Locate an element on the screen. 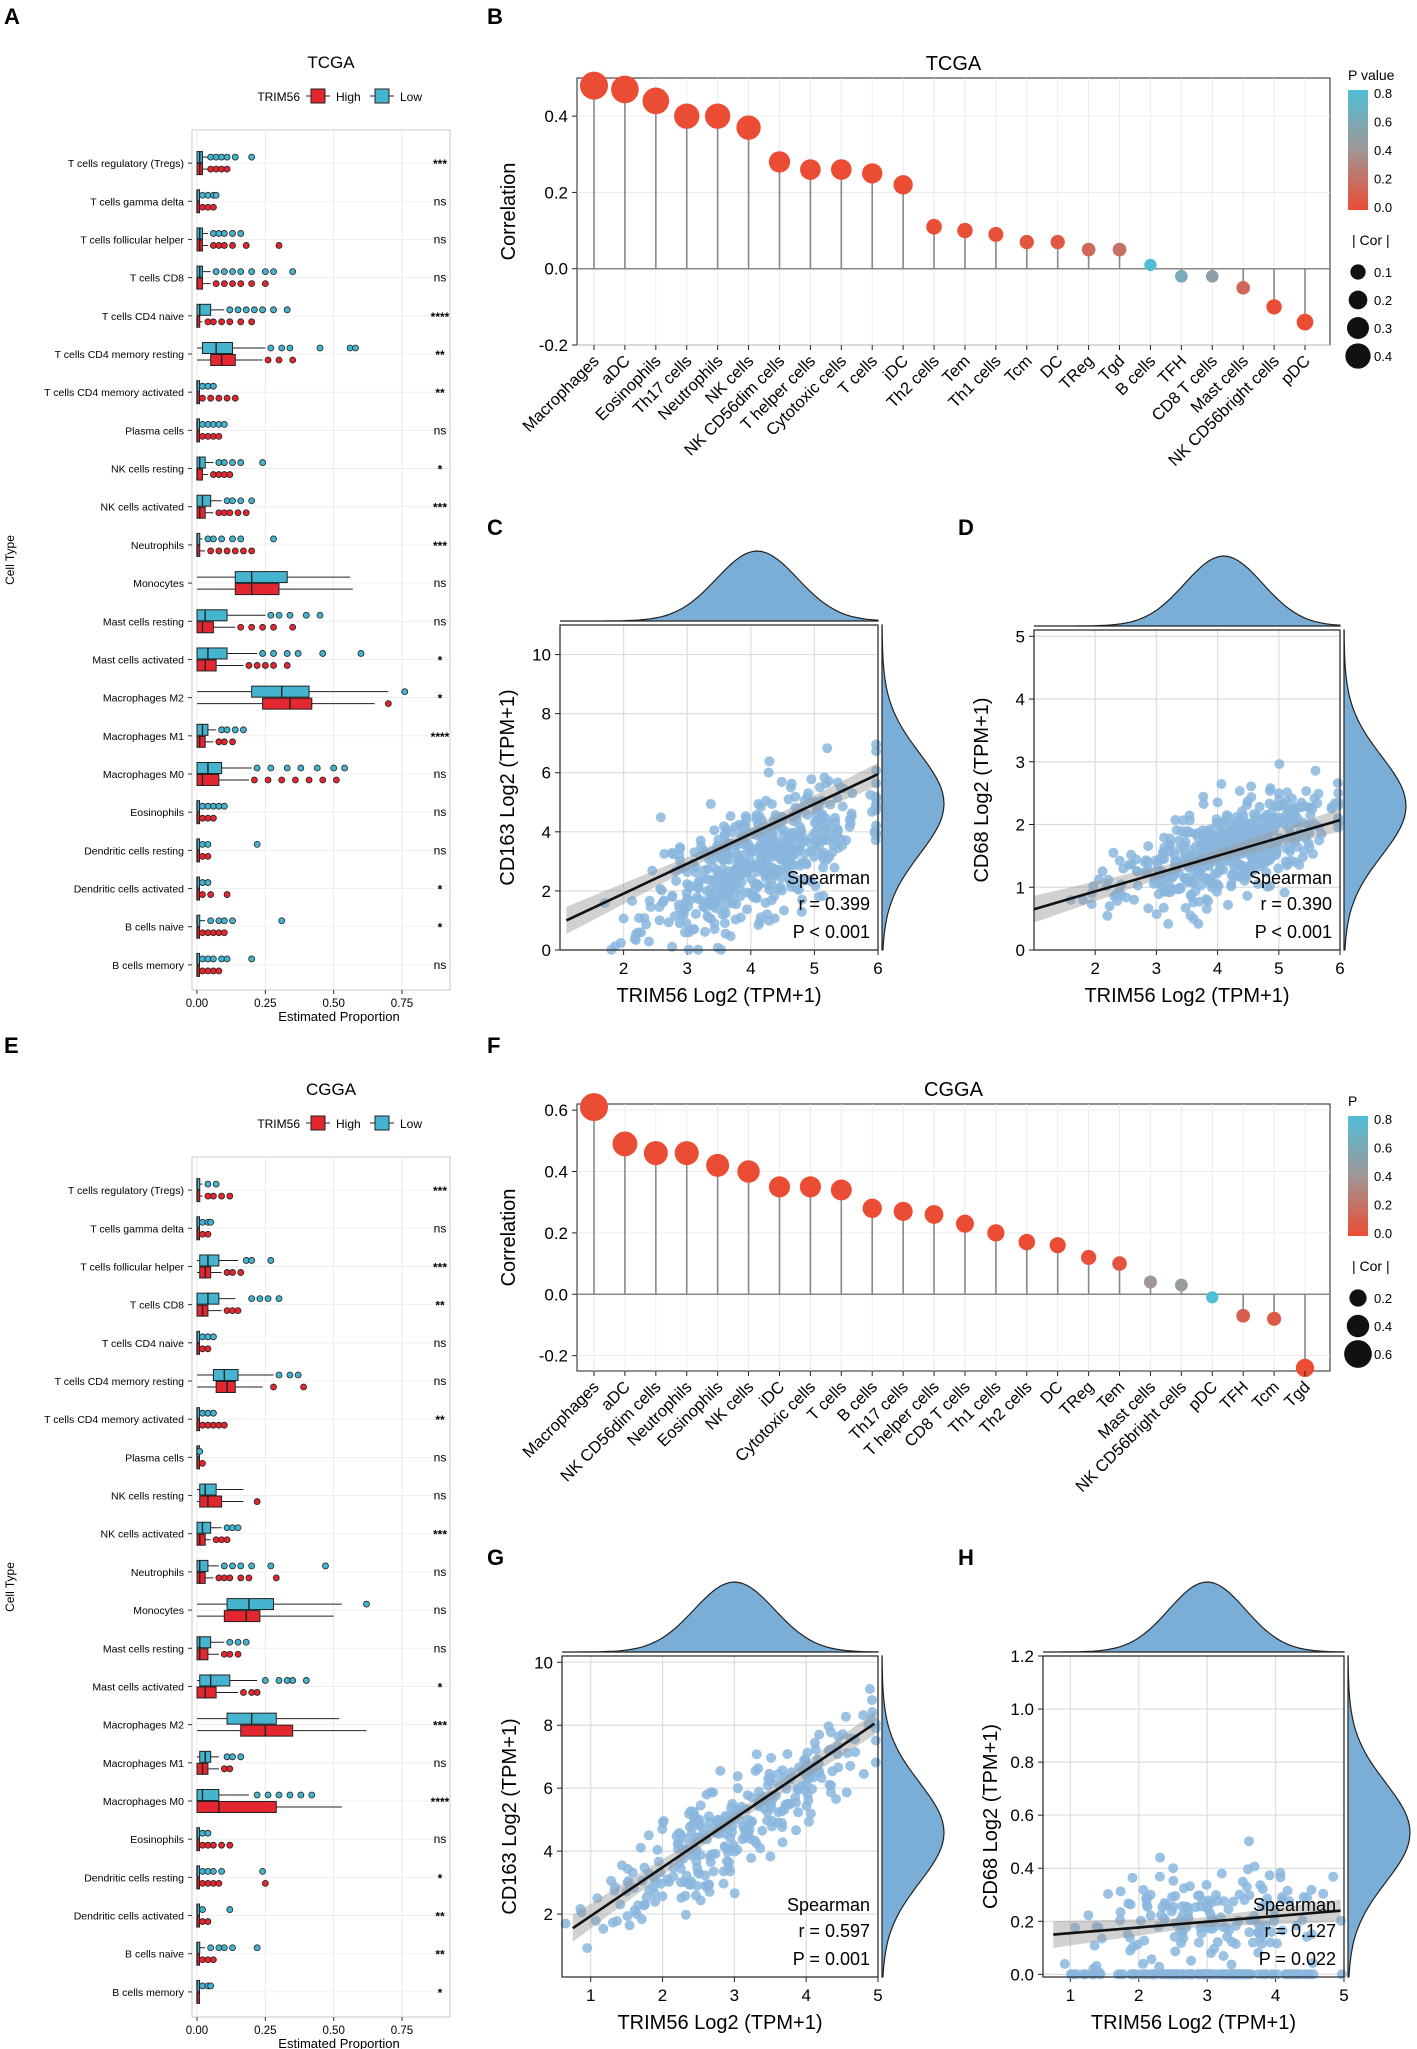 Image resolution: width=1417 pixels, height=2049 pixels. significance-label: * is located at coordinates (440, 1993).